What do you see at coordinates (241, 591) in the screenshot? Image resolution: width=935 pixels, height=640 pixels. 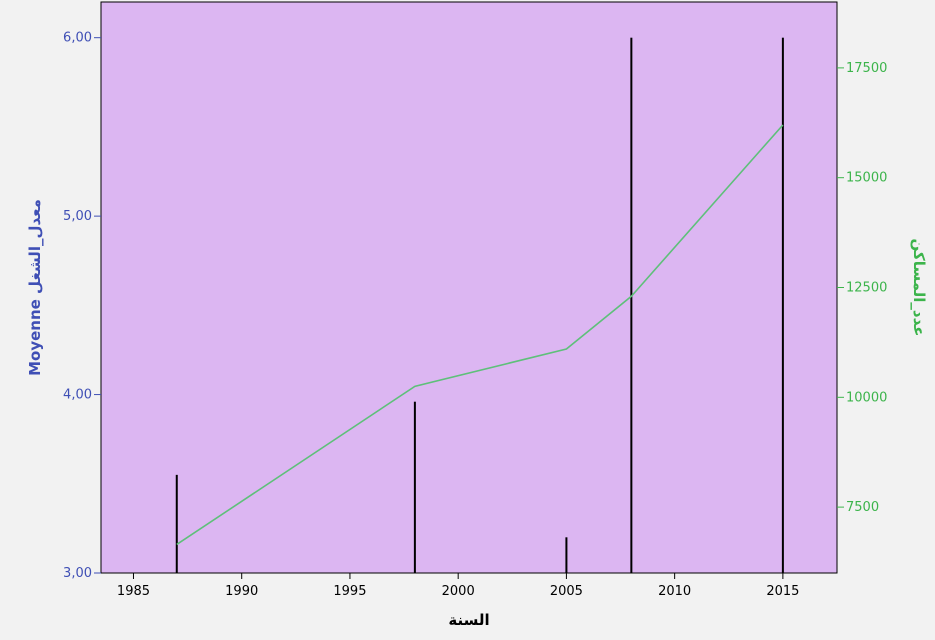 I see `x-tick-label-1990: 1990` at bounding box center [241, 591].